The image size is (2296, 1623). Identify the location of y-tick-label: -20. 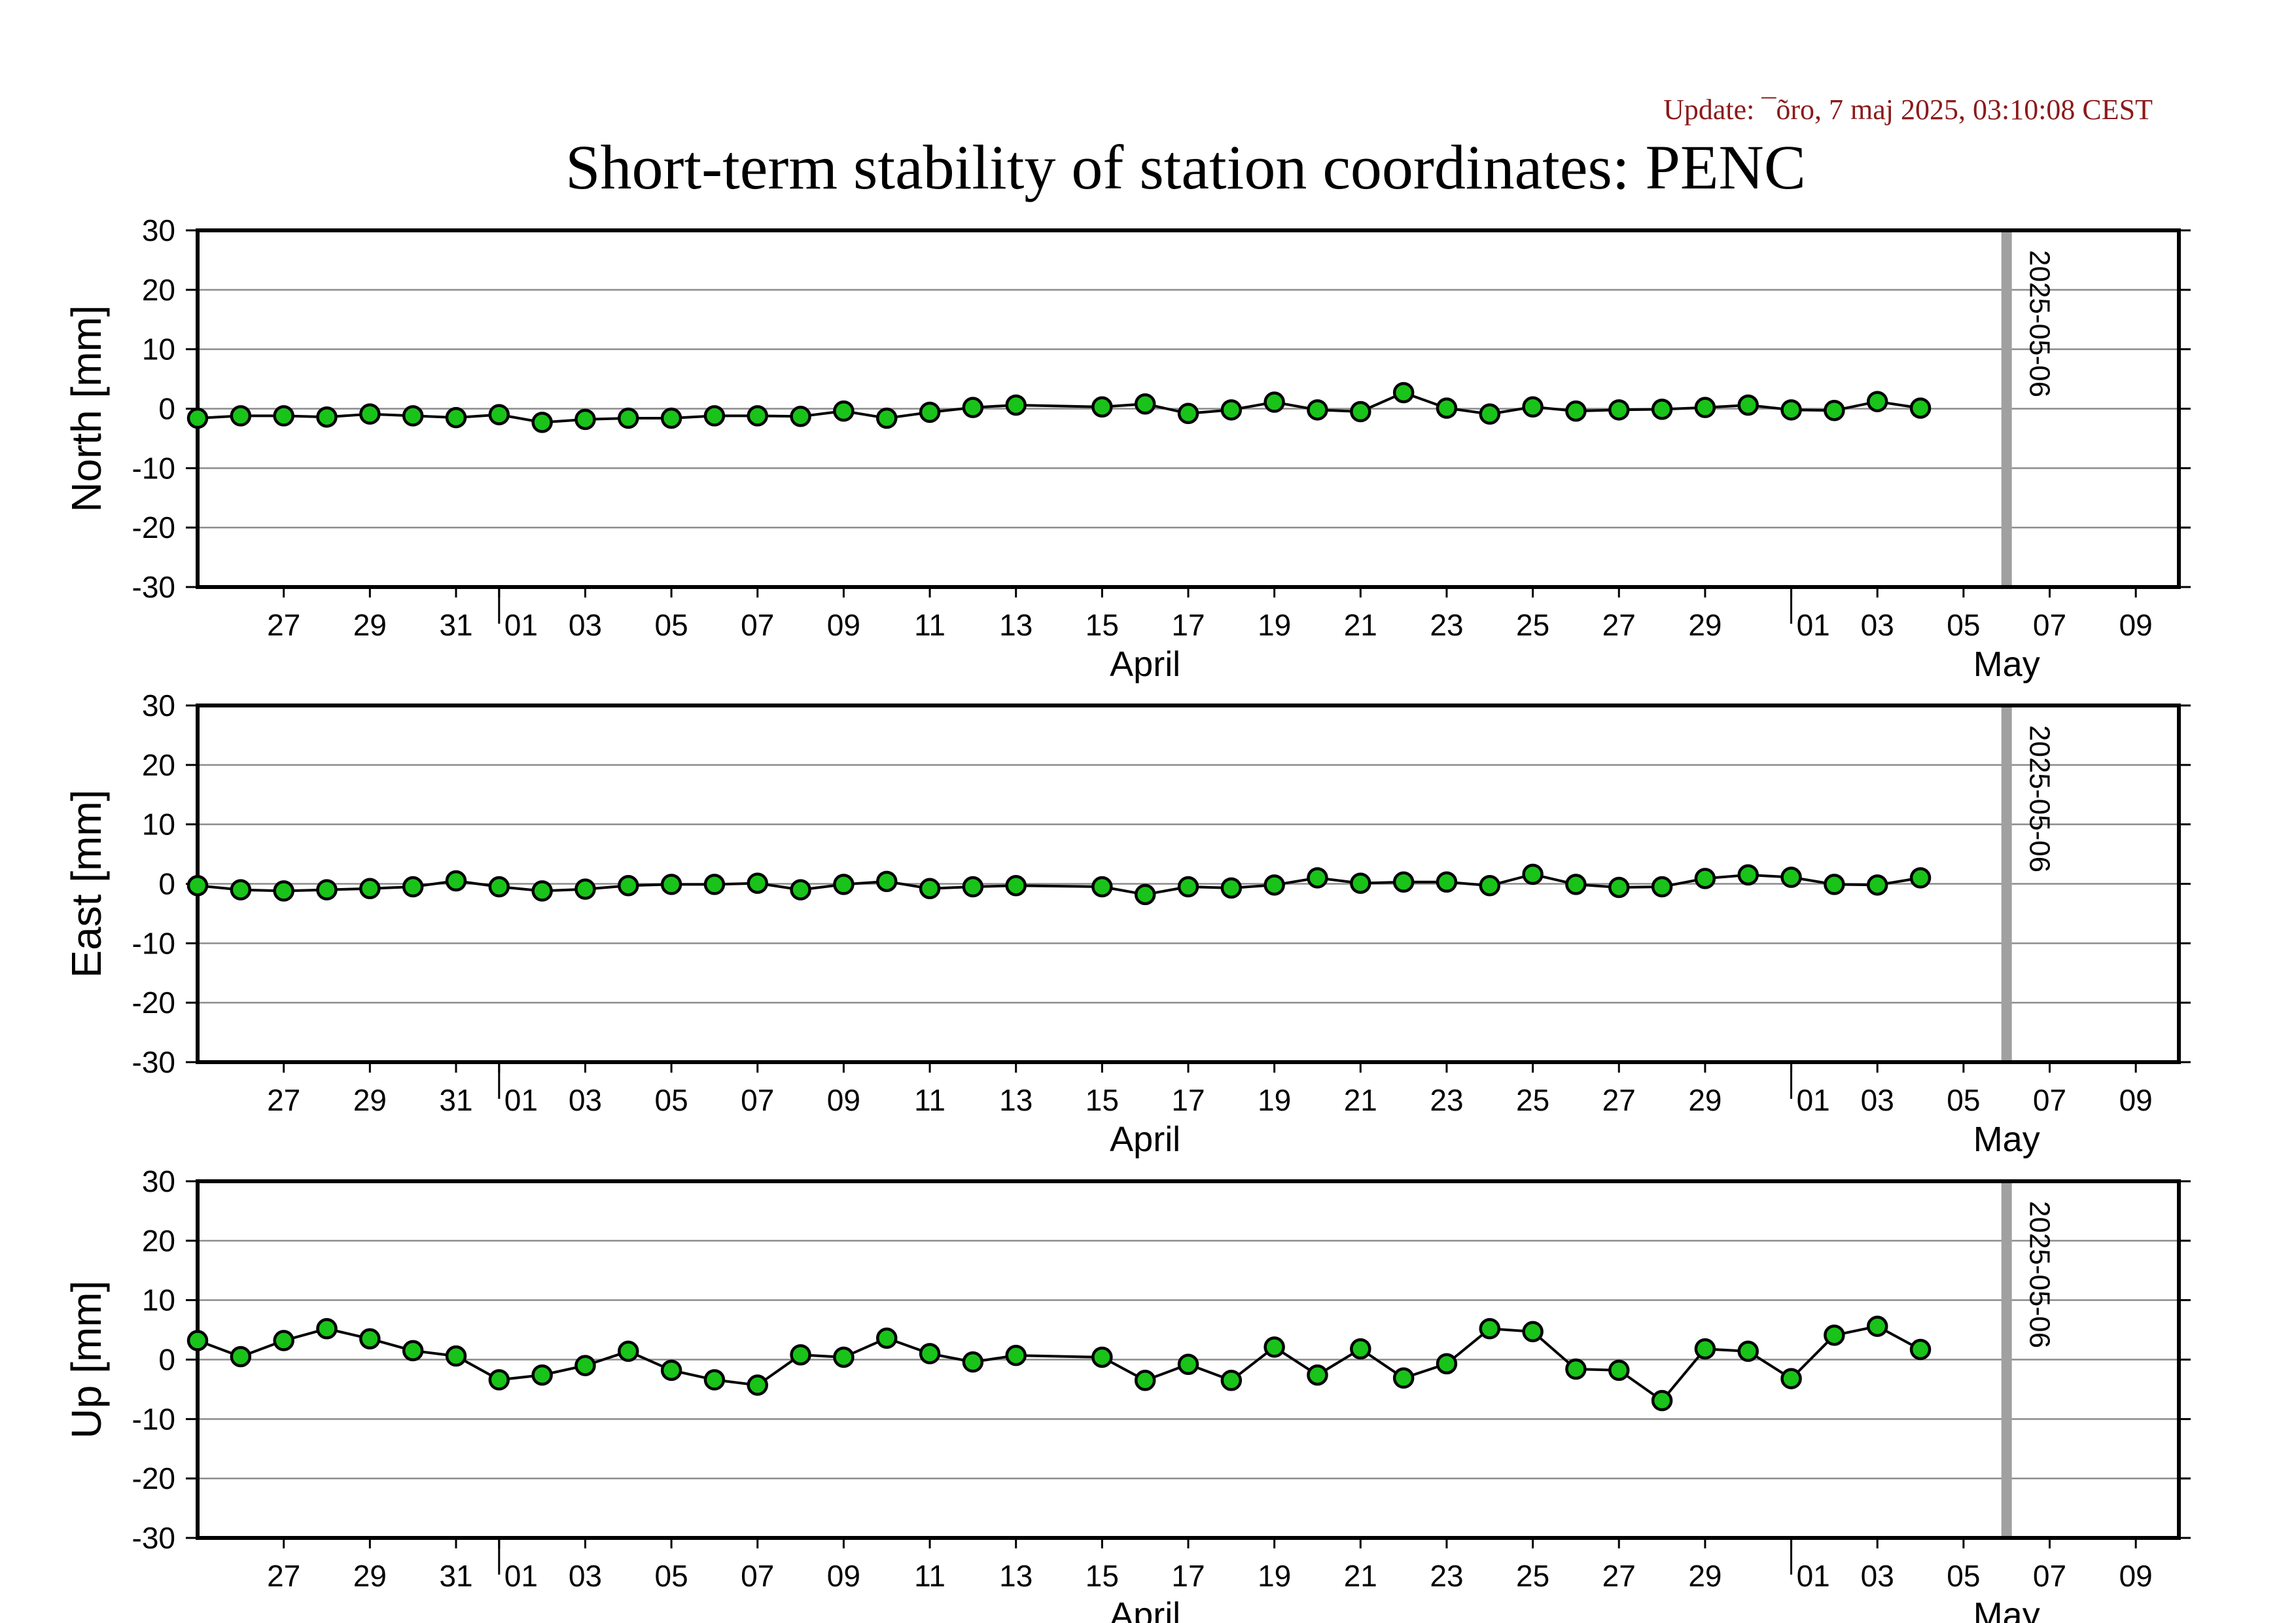
(153, 1478).